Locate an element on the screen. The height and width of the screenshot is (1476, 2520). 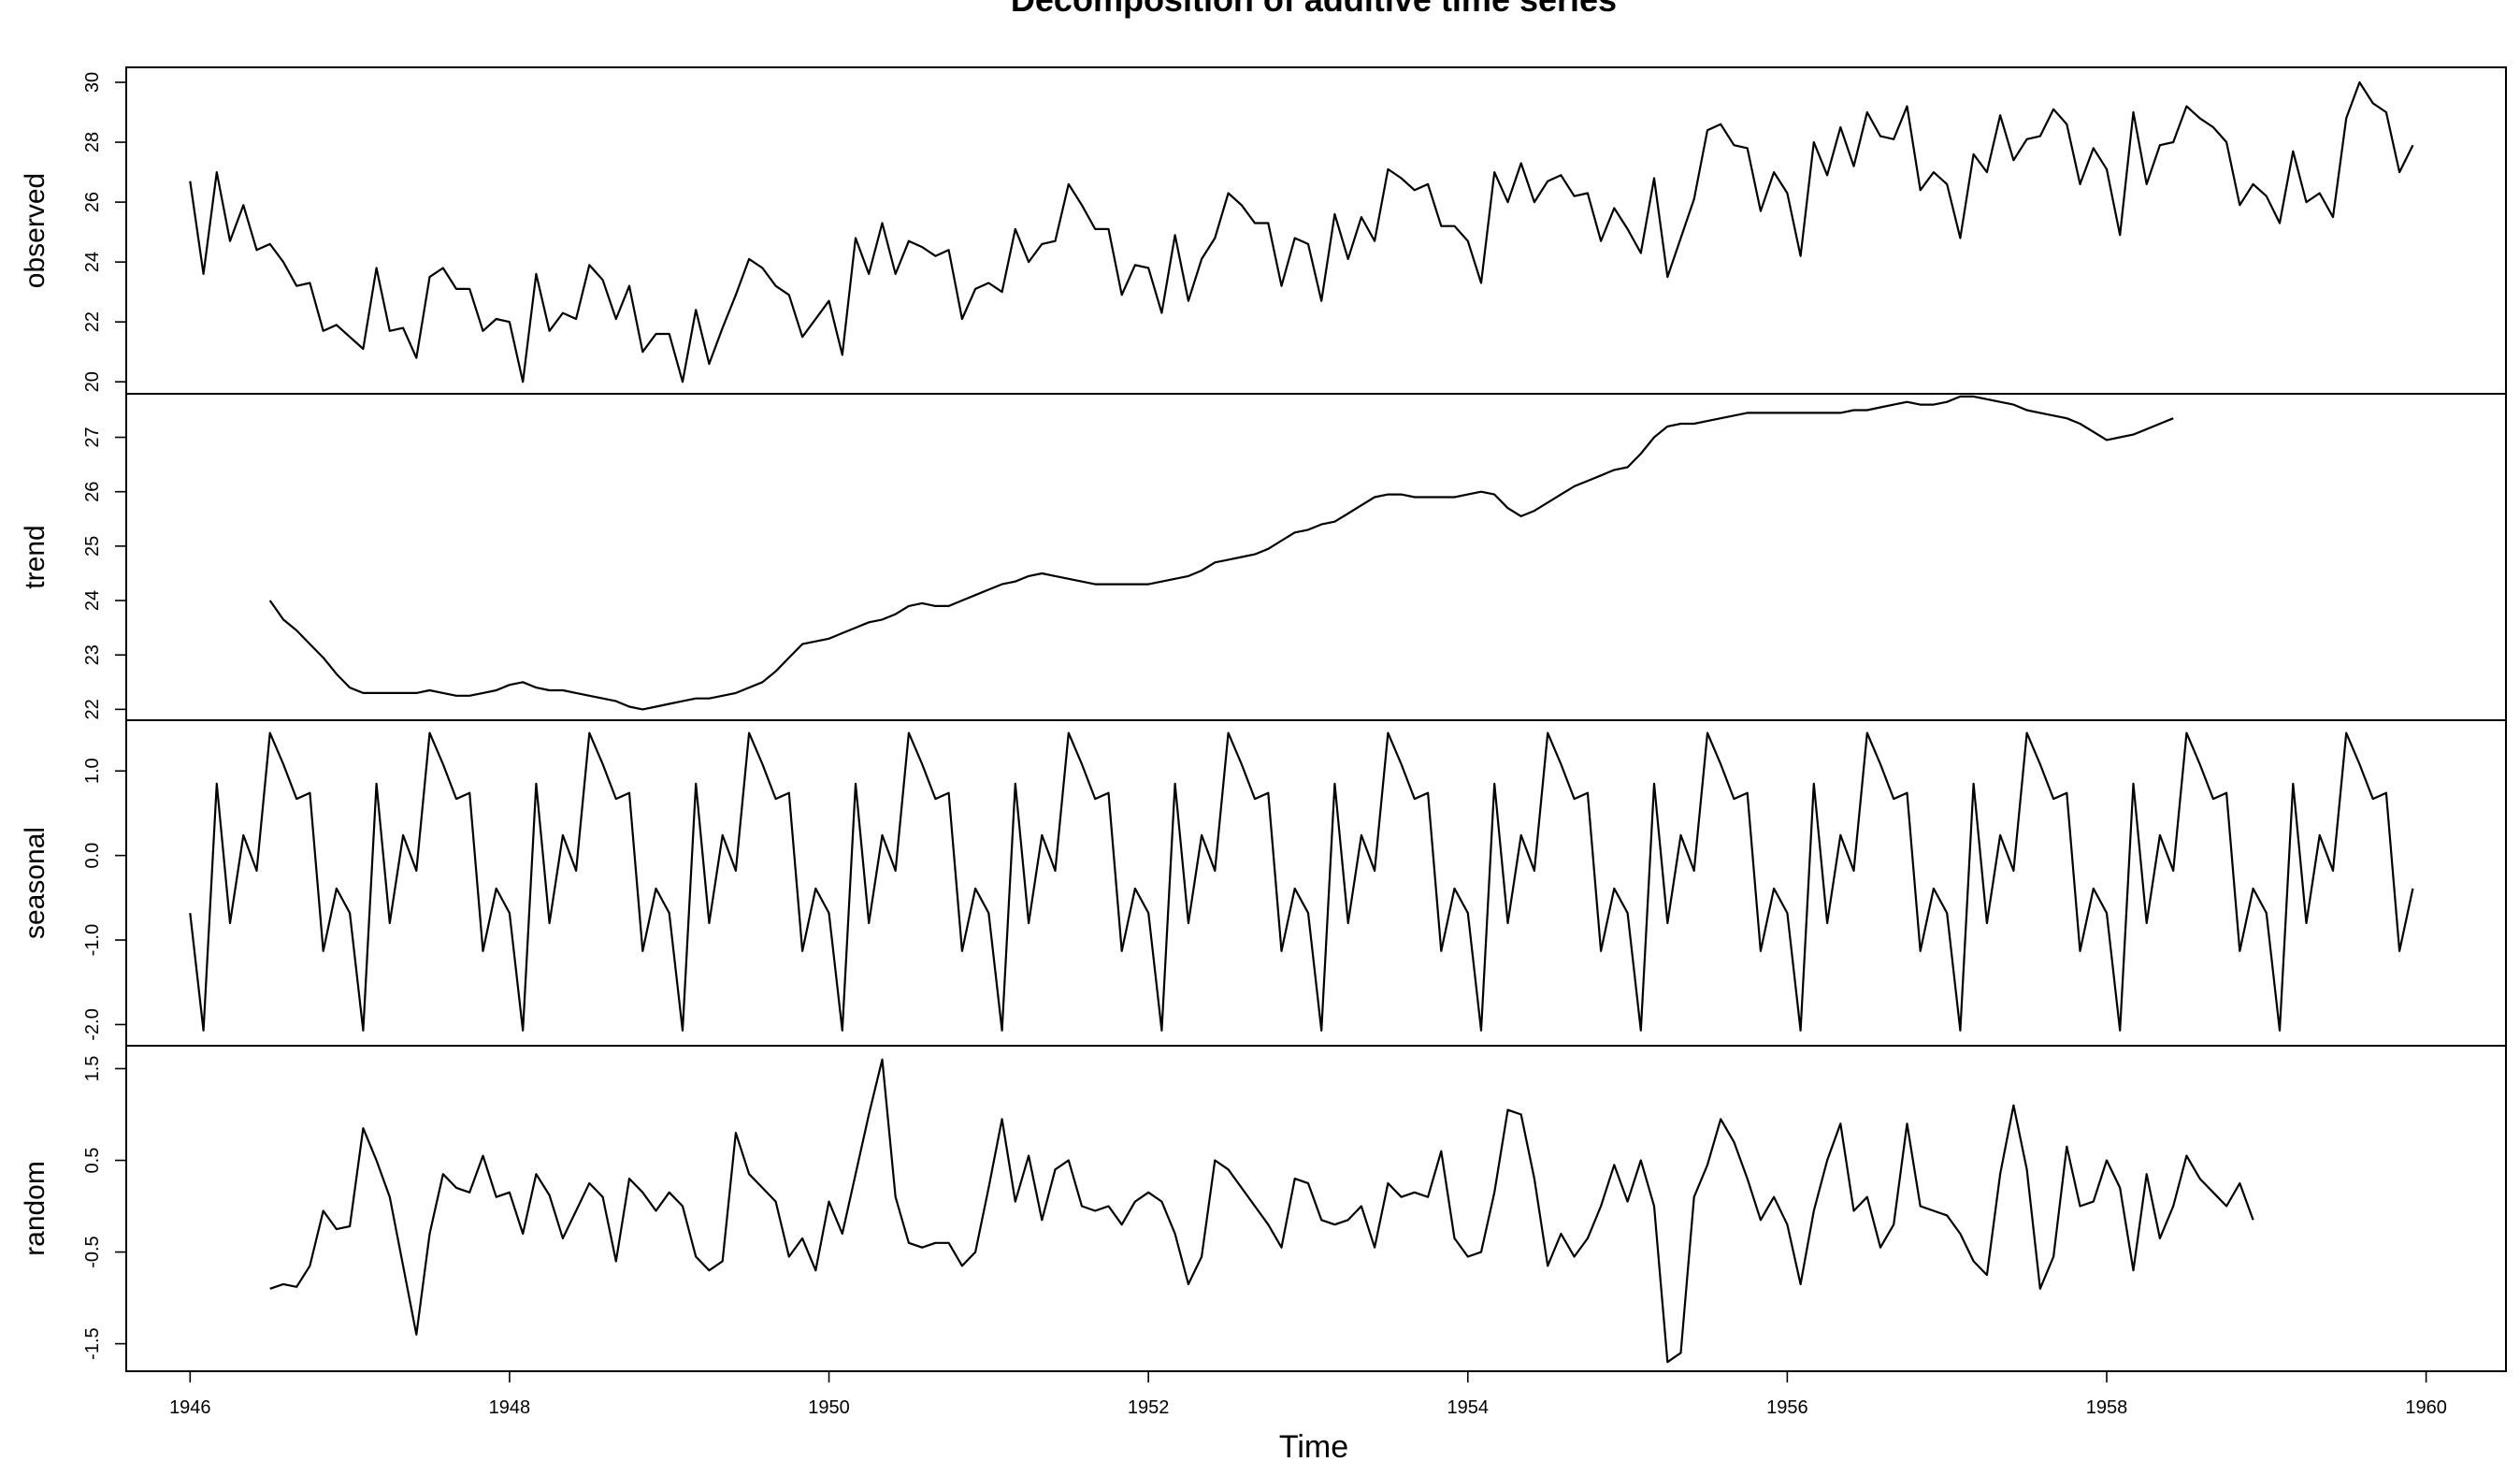
y-tick-label-observed: 20 is located at coordinates (92, 381).